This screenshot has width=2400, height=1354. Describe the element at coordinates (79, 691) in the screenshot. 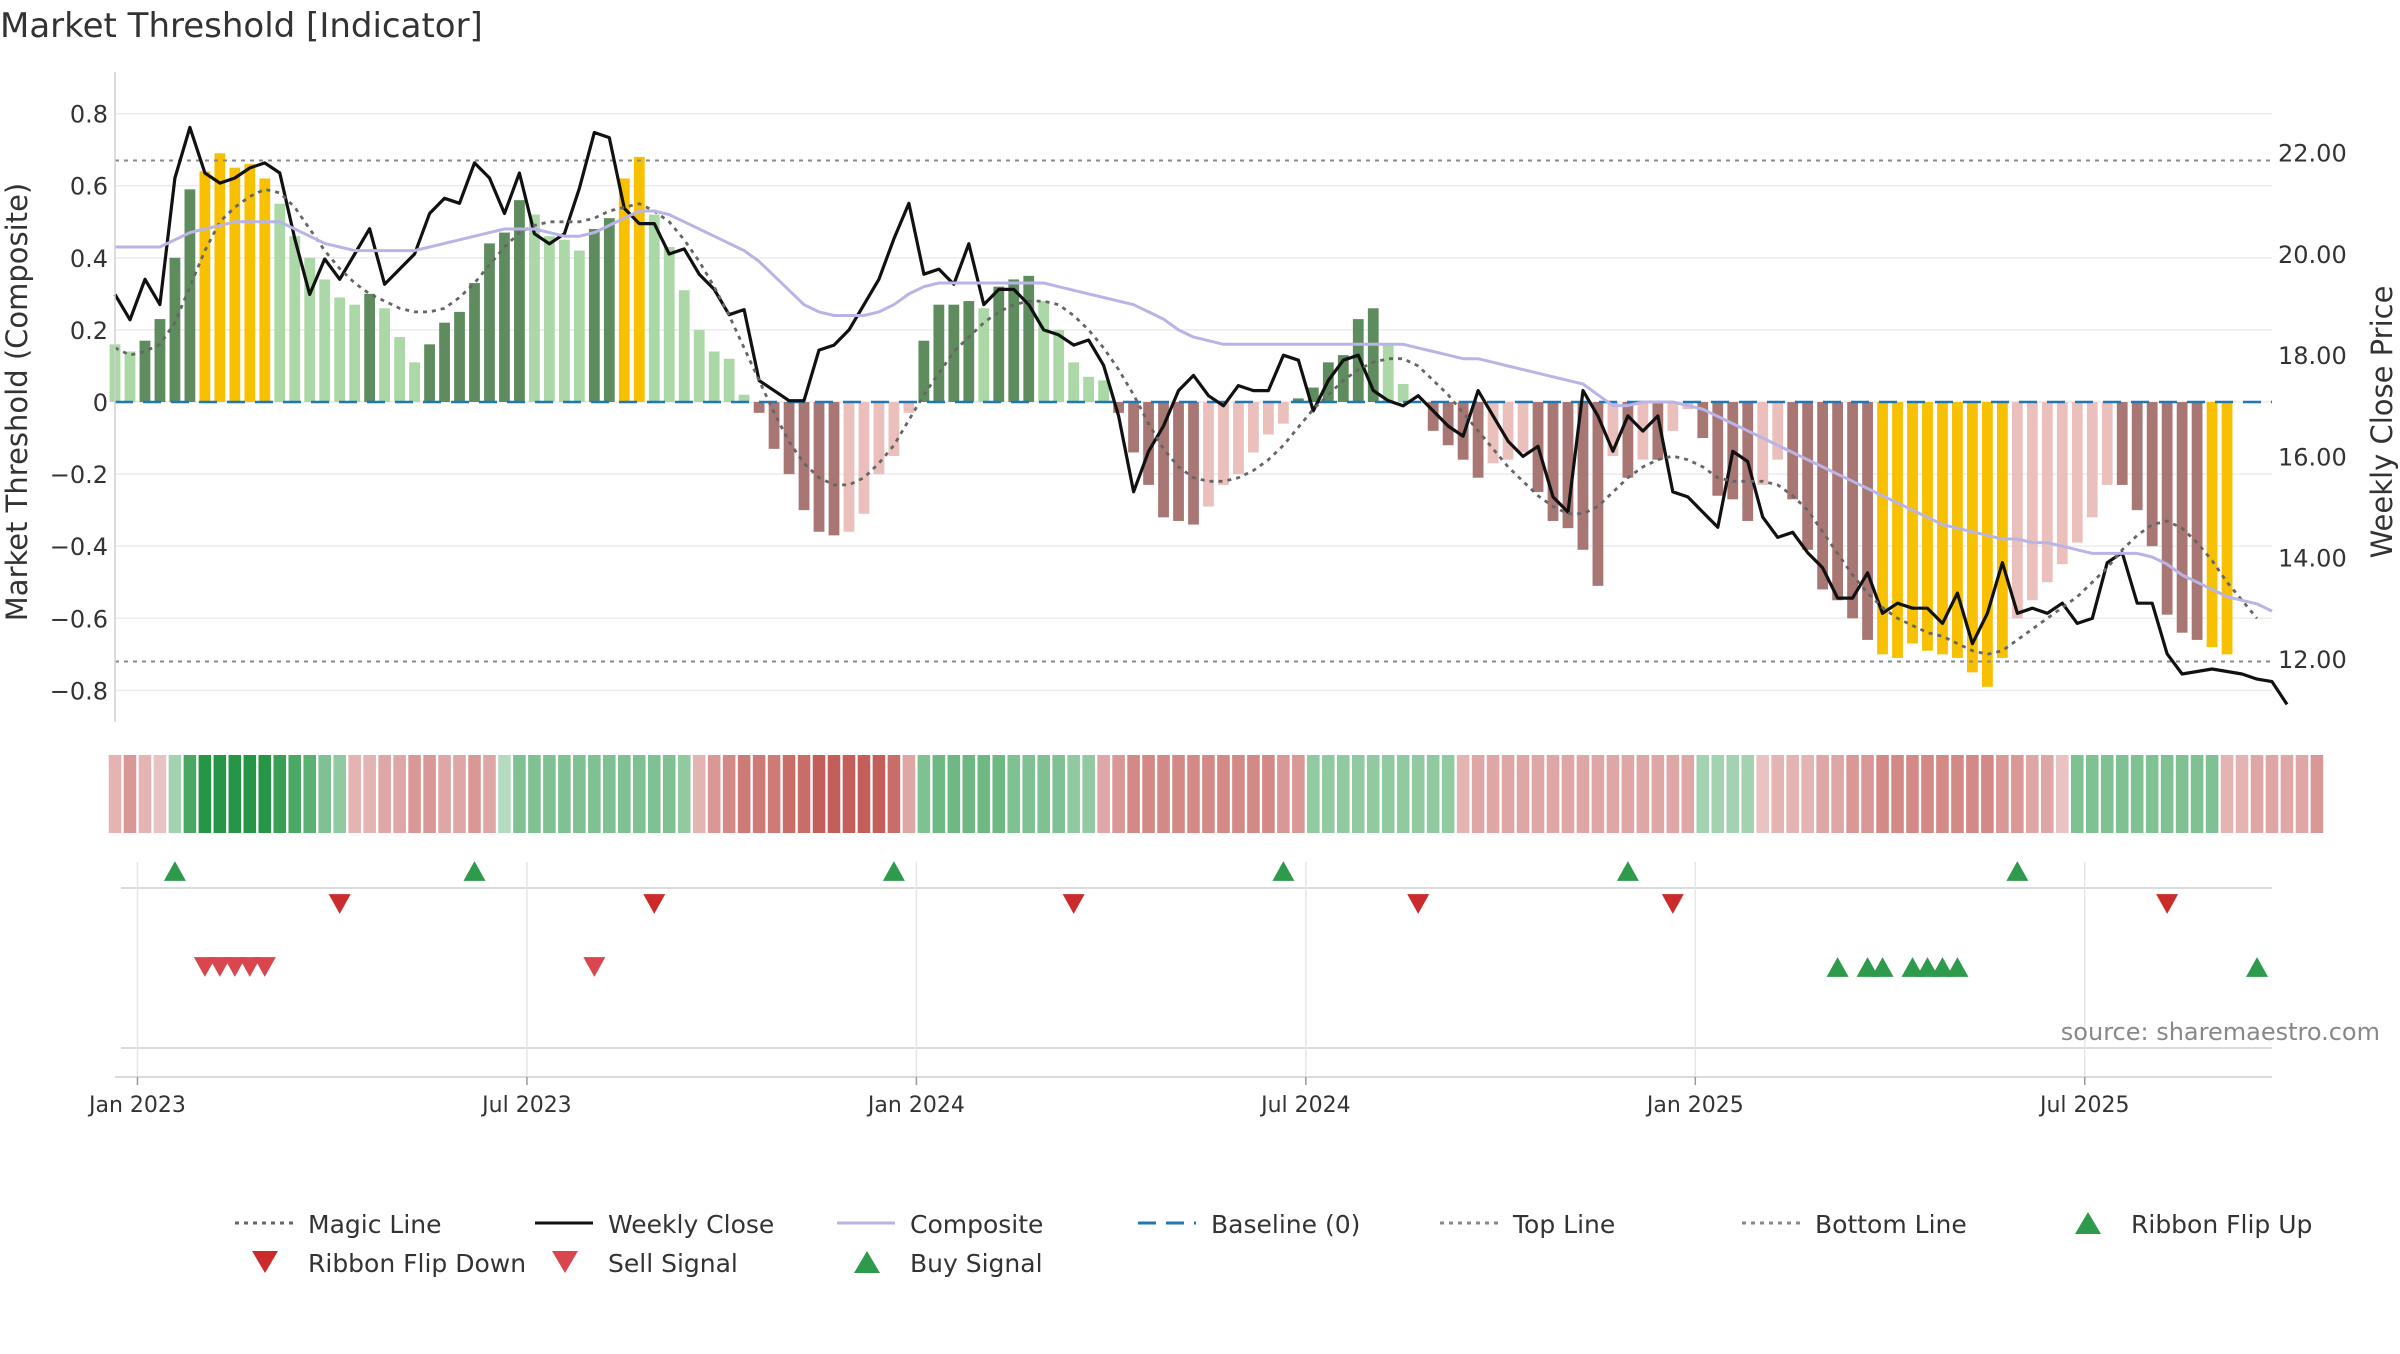

I see `y-tick-label-left: −0.8` at that location.